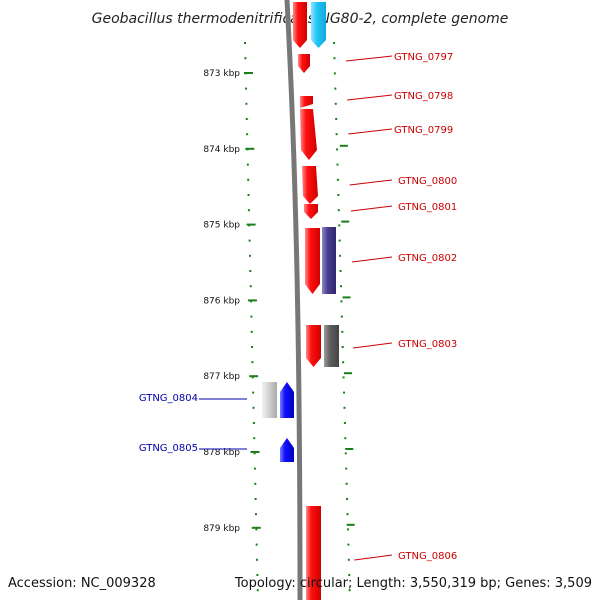 The height and width of the screenshot is (600, 600). Describe the element at coordinates (329, 260) in the screenshot. I see `gene-box-purple` at that location.